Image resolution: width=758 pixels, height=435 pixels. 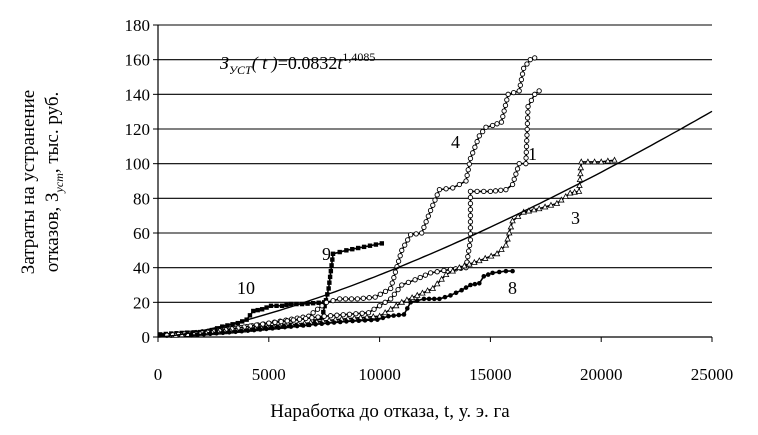 What do you see at coordinates (532, 154) in the screenshot?
I see `series-label-1: 1` at bounding box center [532, 154].